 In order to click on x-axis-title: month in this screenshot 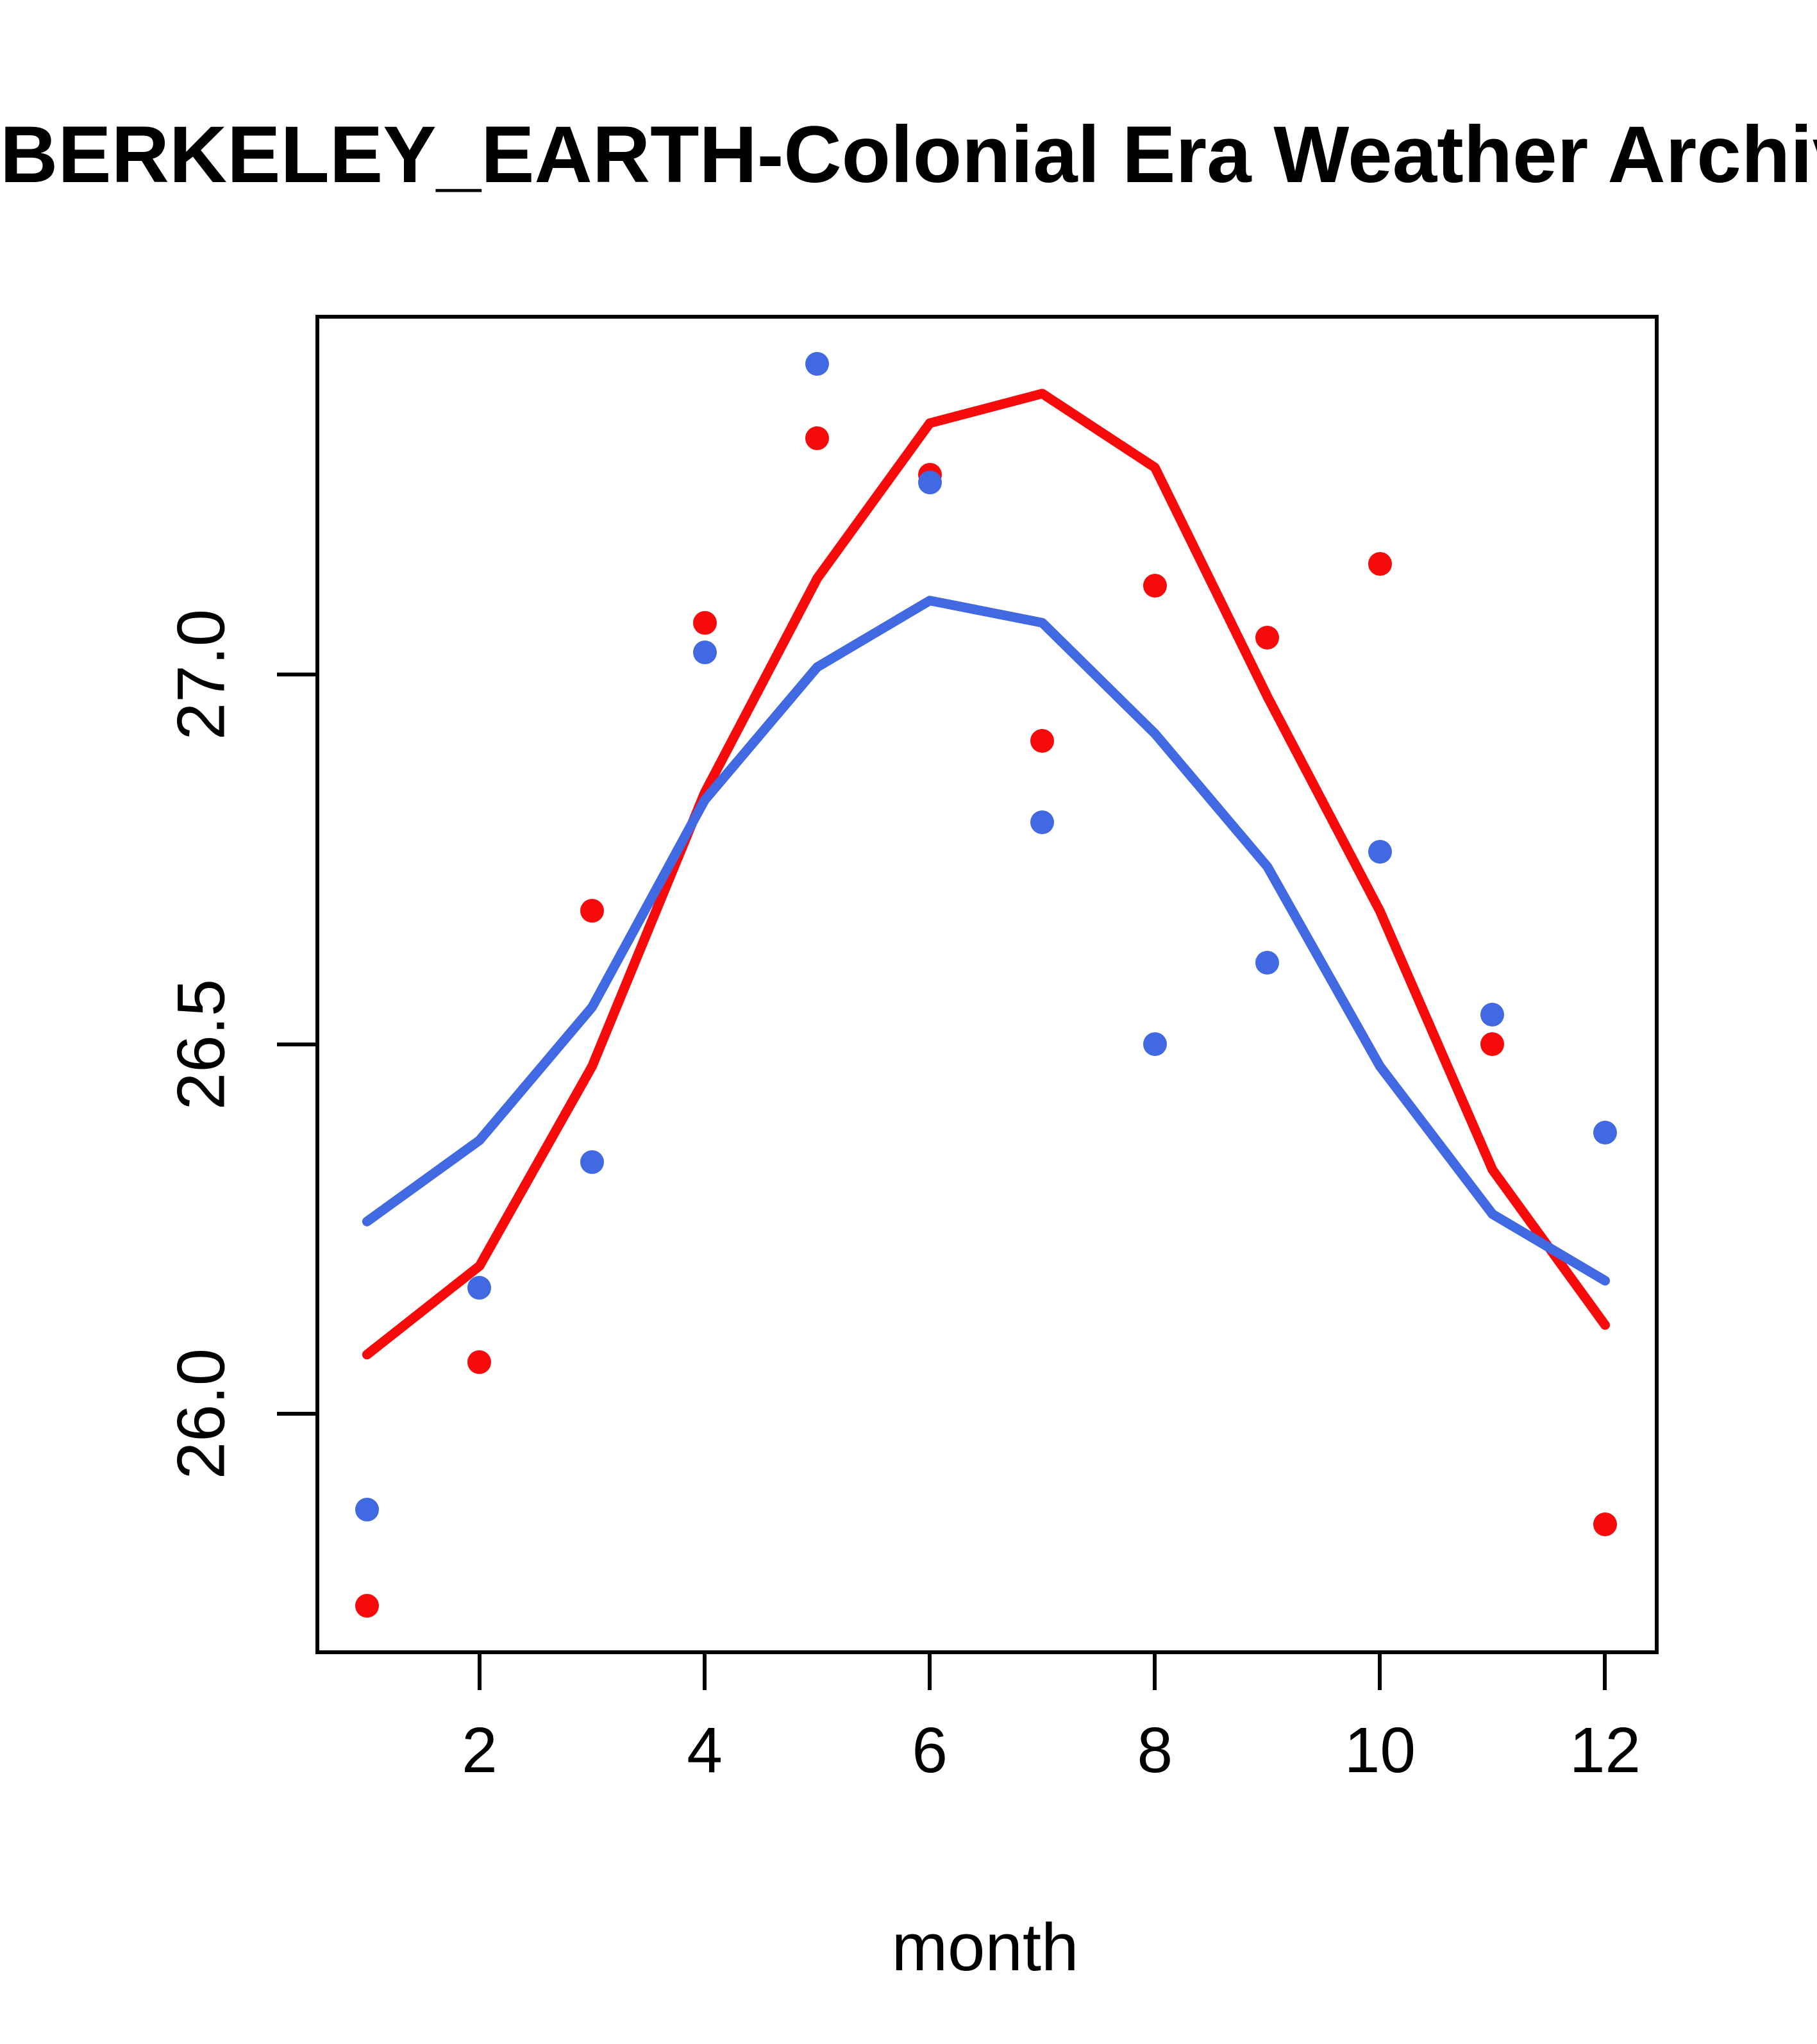, I will do `click(985, 1947)`.